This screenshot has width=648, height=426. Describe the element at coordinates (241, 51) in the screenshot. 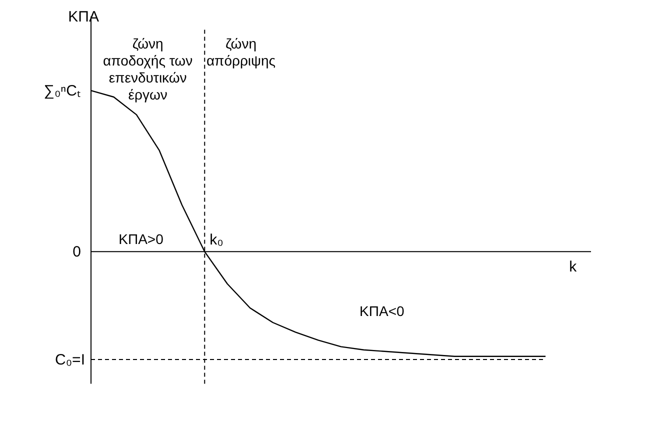

I see `text: ζώνη απόρριψης` at that location.